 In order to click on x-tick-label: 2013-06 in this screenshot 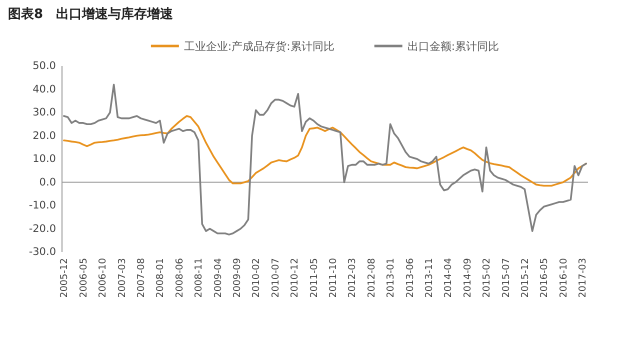, I will do `click(410, 278)`.